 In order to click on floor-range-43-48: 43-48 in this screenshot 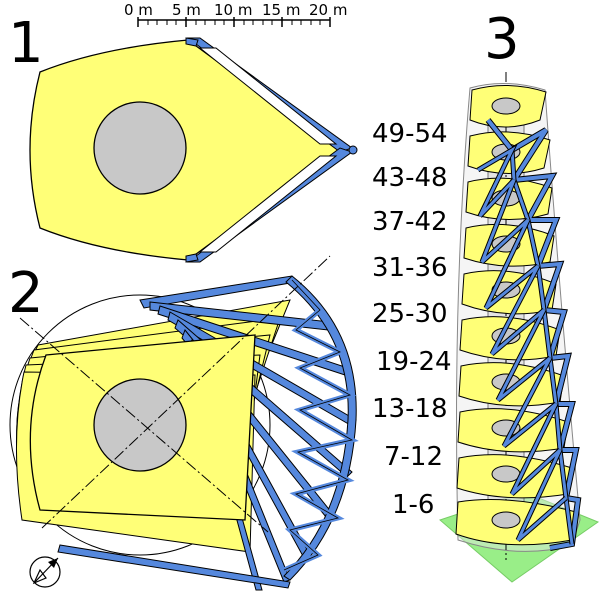, I will do `click(410, 178)`.